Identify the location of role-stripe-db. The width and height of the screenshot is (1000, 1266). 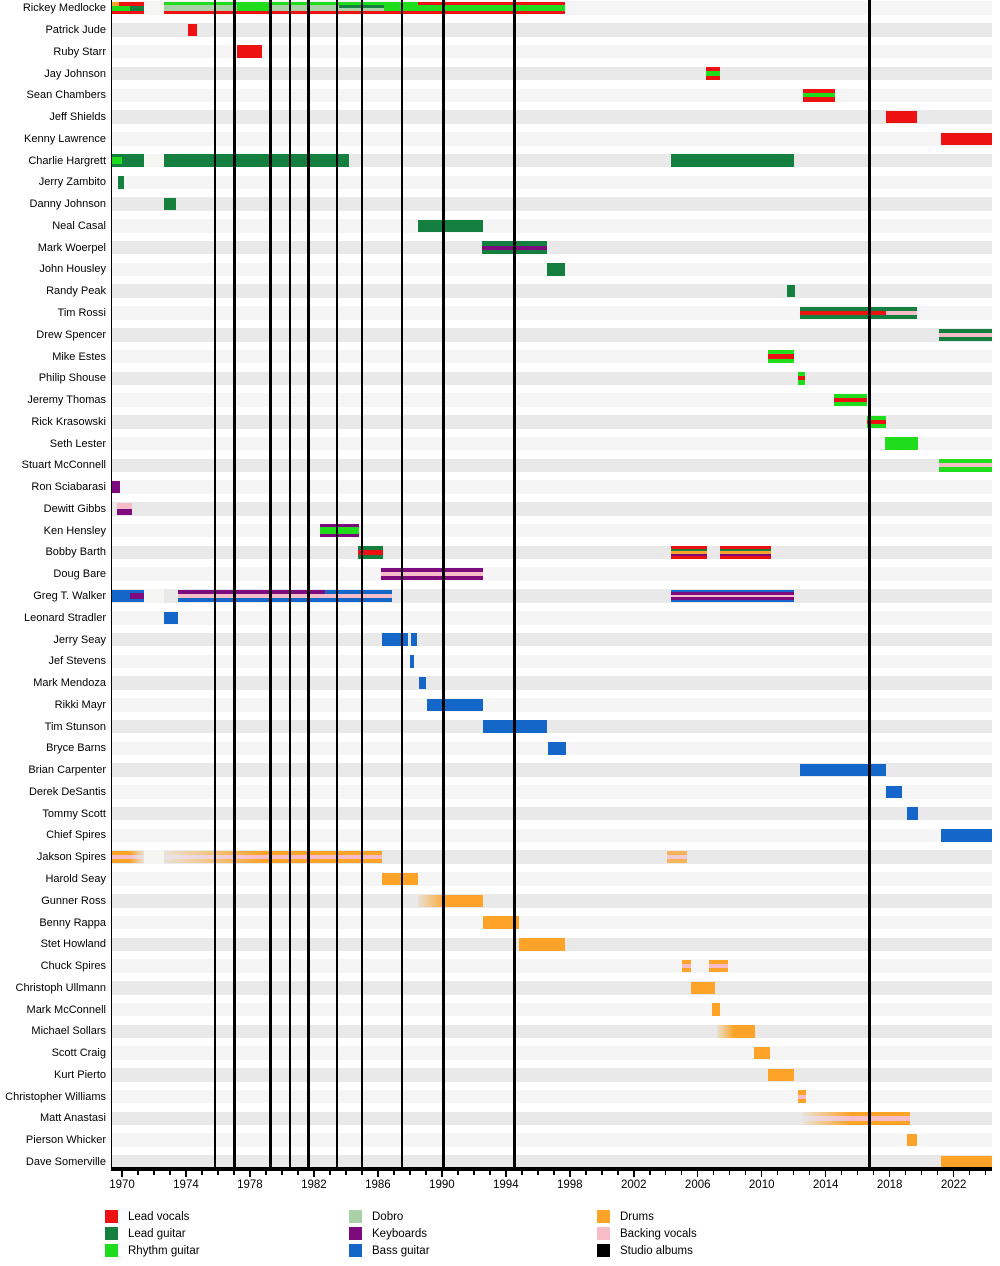
(304, 7).